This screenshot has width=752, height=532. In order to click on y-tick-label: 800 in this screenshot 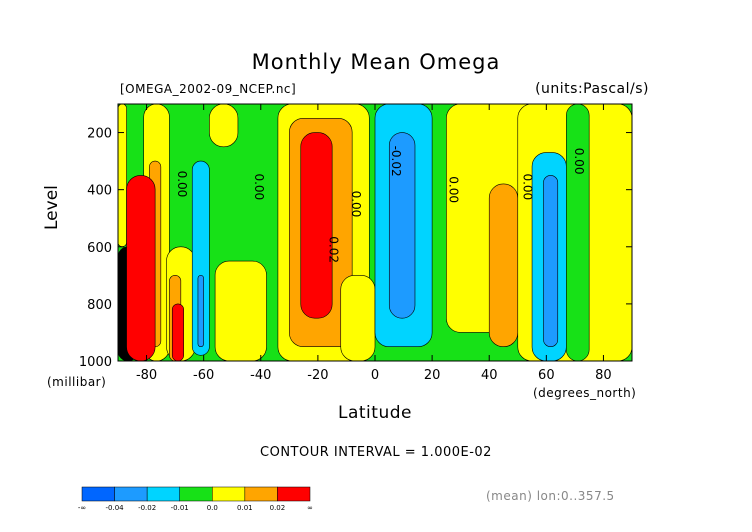, I will do `click(99, 305)`.